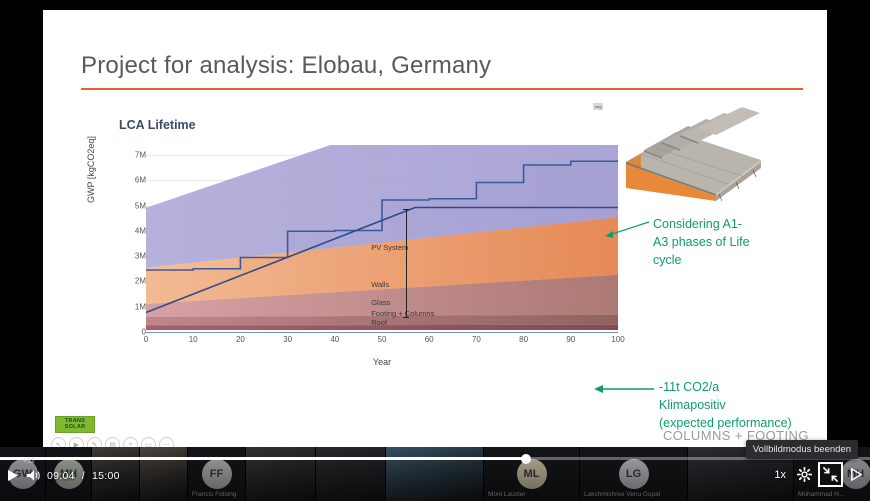 This screenshot has width=870, height=501. What do you see at coordinates (335, 339) in the screenshot?
I see `chart-x-tick-label: 40` at bounding box center [335, 339].